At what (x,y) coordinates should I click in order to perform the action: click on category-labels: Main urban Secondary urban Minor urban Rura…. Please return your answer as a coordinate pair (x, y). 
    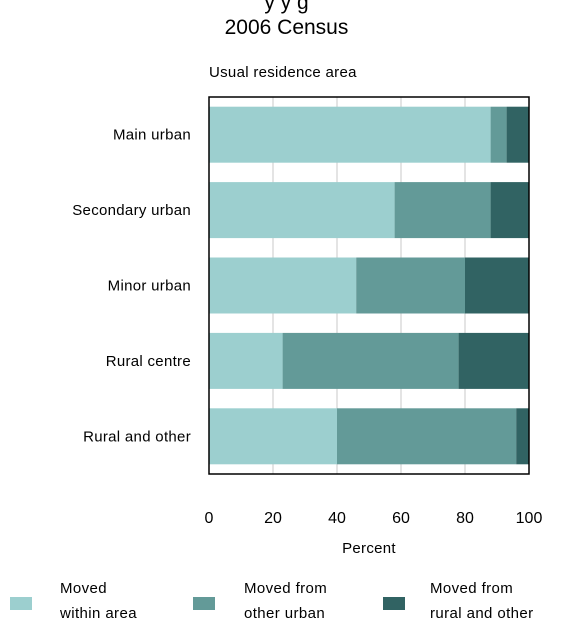
    Looking at the image, I should click on (131, 286).